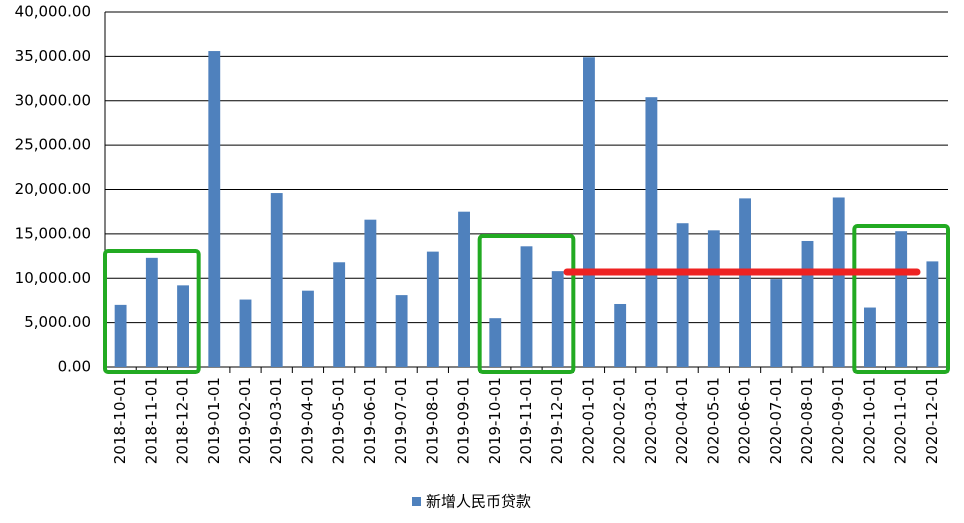 This screenshot has height=523, width=964. I want to click on x-tick-label: 2020-03-01, so click(651, 420).